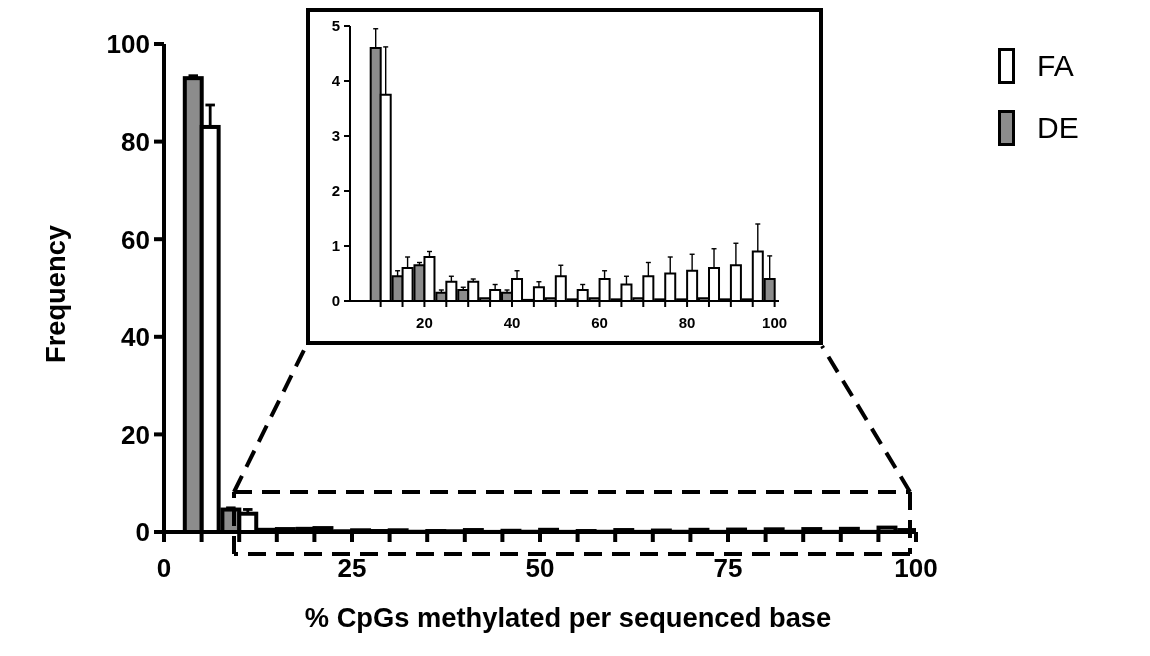 The height and width of the screenshot is (656, 1150). What do you see at coordinates (335, 26) in the screenshot?
I see `y-tick-label: 5` at bounding box center [335, 26].